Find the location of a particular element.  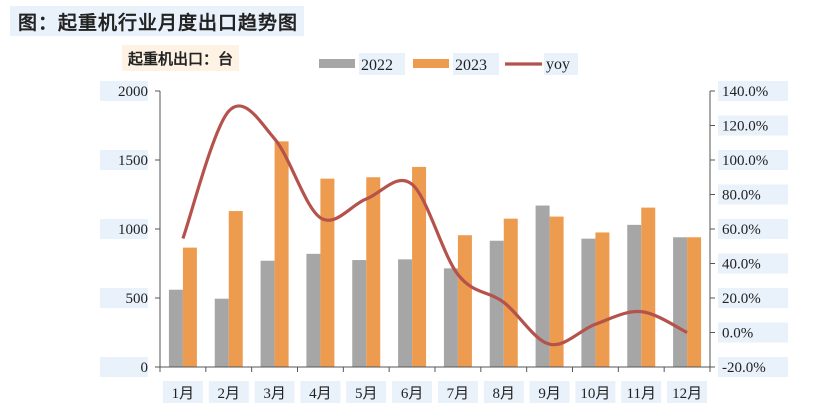

x-tick-label: 8月 is located at coordinates (503, 394).